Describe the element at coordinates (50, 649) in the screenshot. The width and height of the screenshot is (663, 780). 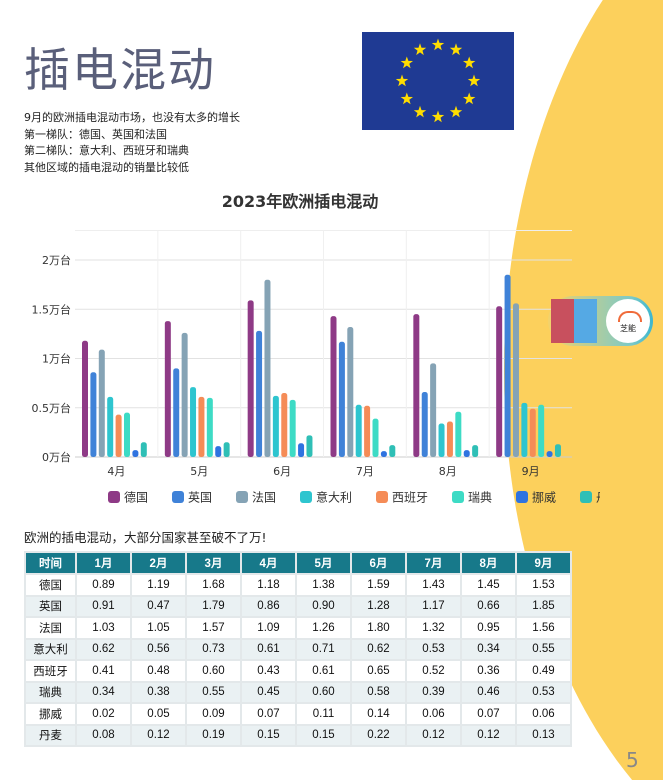
I see `row-label: 意大利` at that location.